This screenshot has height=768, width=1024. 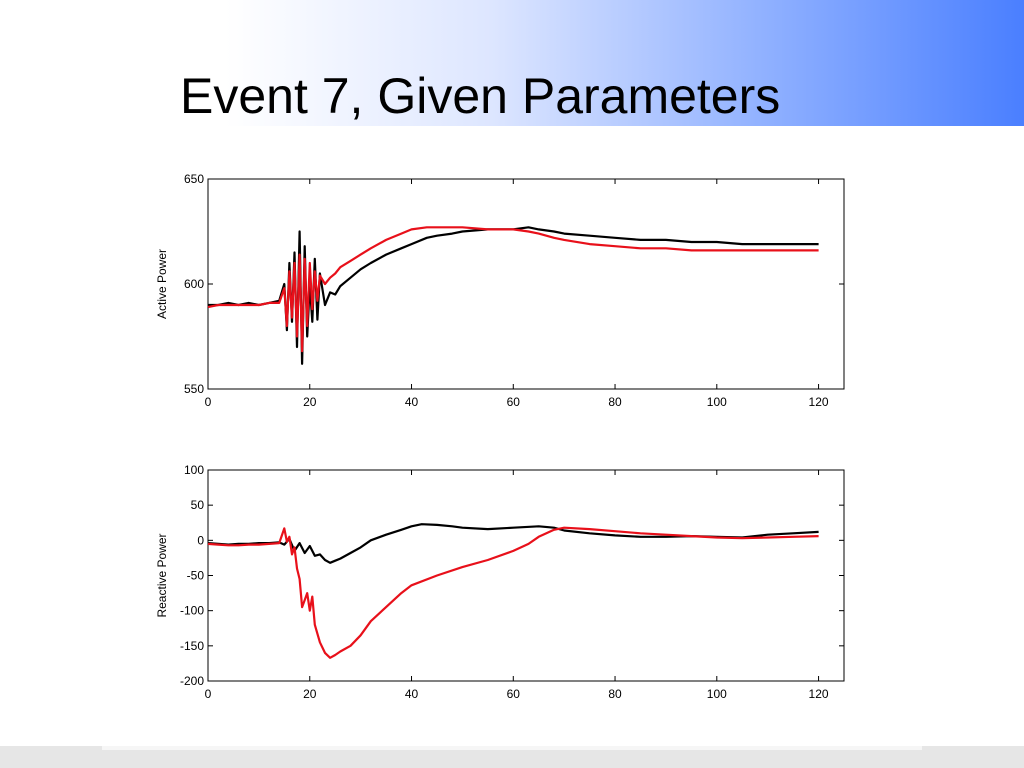 What do you see at coordinates (514, 694) in the screenshot?
I see `chart-2-xtick-label: 60` at bounding box center [514, 694].